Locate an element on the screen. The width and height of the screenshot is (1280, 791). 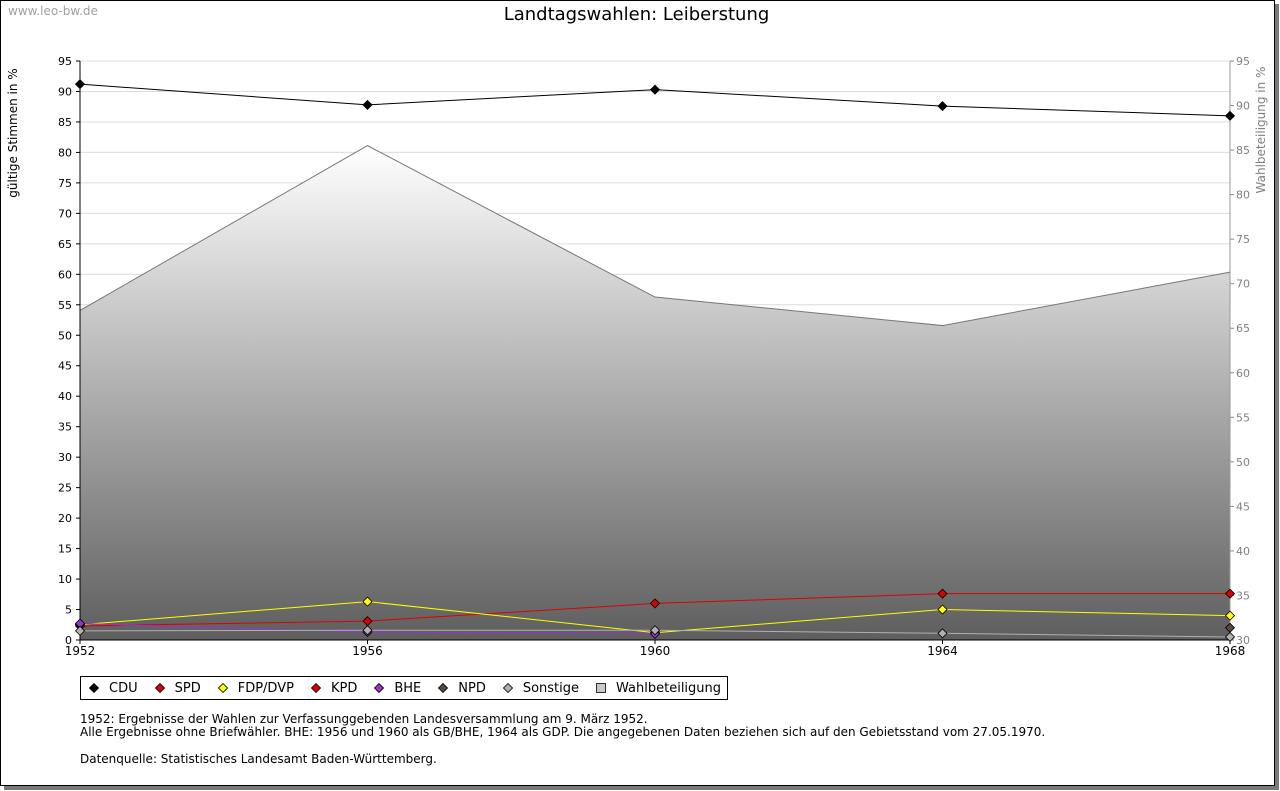
y2-axis-title: Wahlbeteiligung in % is located at coordinates (1261, 130).